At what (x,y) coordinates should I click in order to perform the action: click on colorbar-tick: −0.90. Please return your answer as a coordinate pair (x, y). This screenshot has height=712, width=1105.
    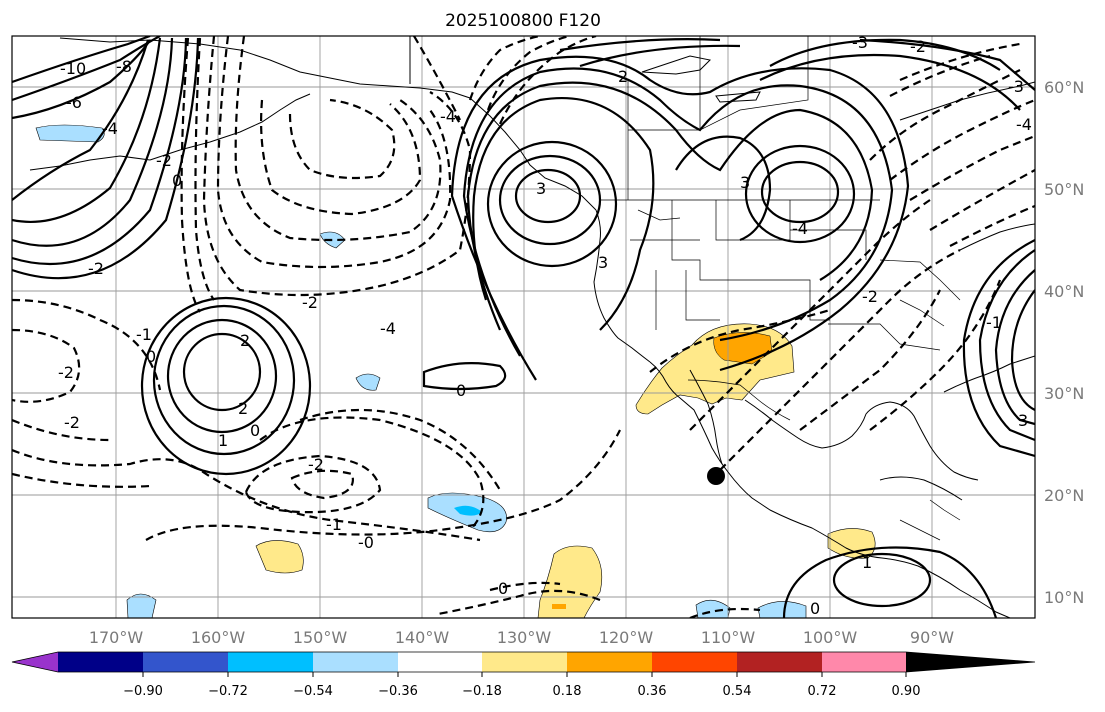
    Looking at the image, I should click on (143, 691).